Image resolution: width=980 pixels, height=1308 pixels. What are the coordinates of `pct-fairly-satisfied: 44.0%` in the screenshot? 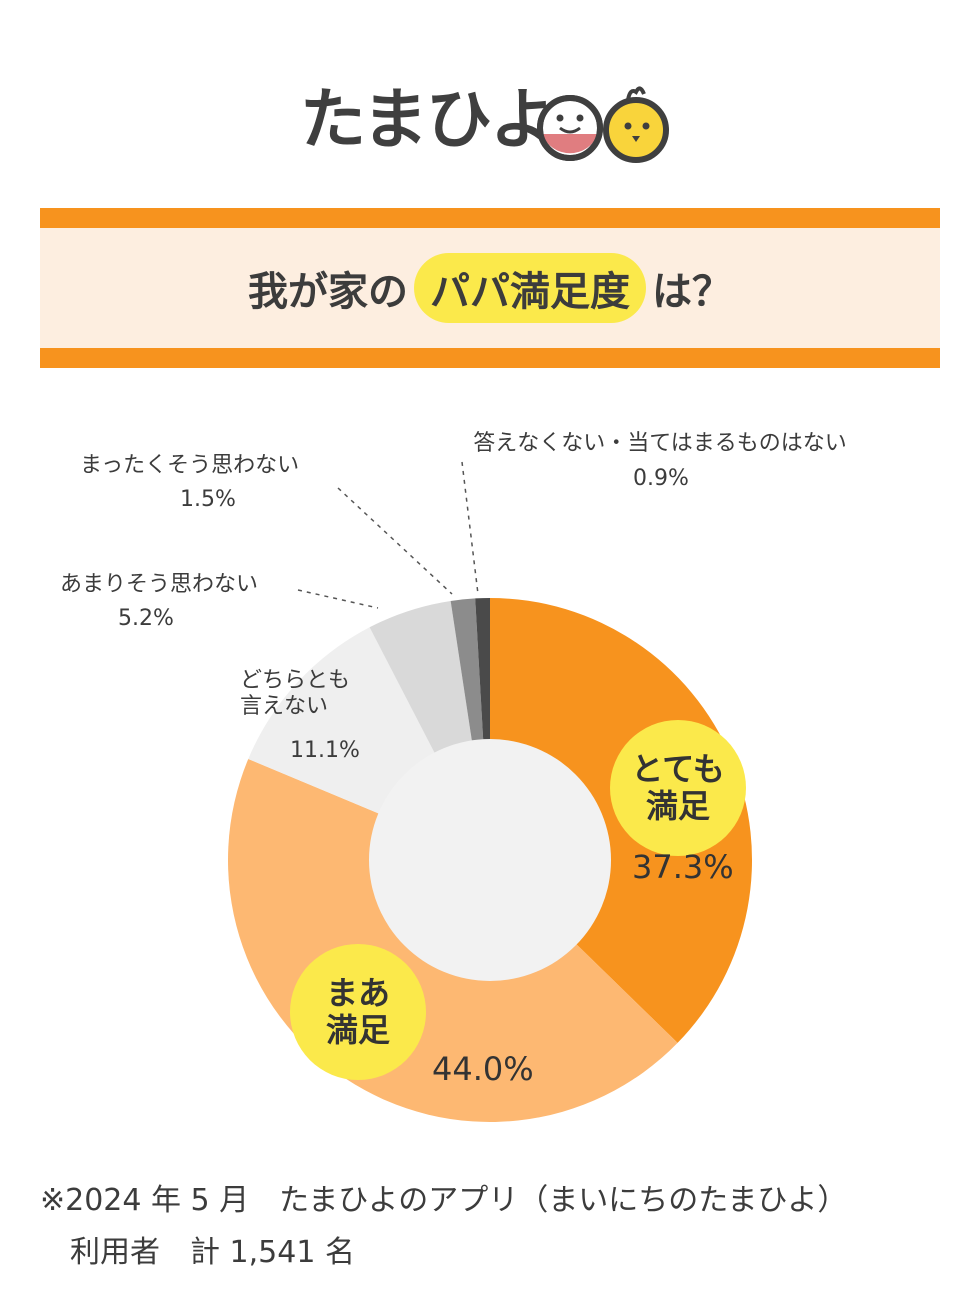 It's located at (483, 1069).